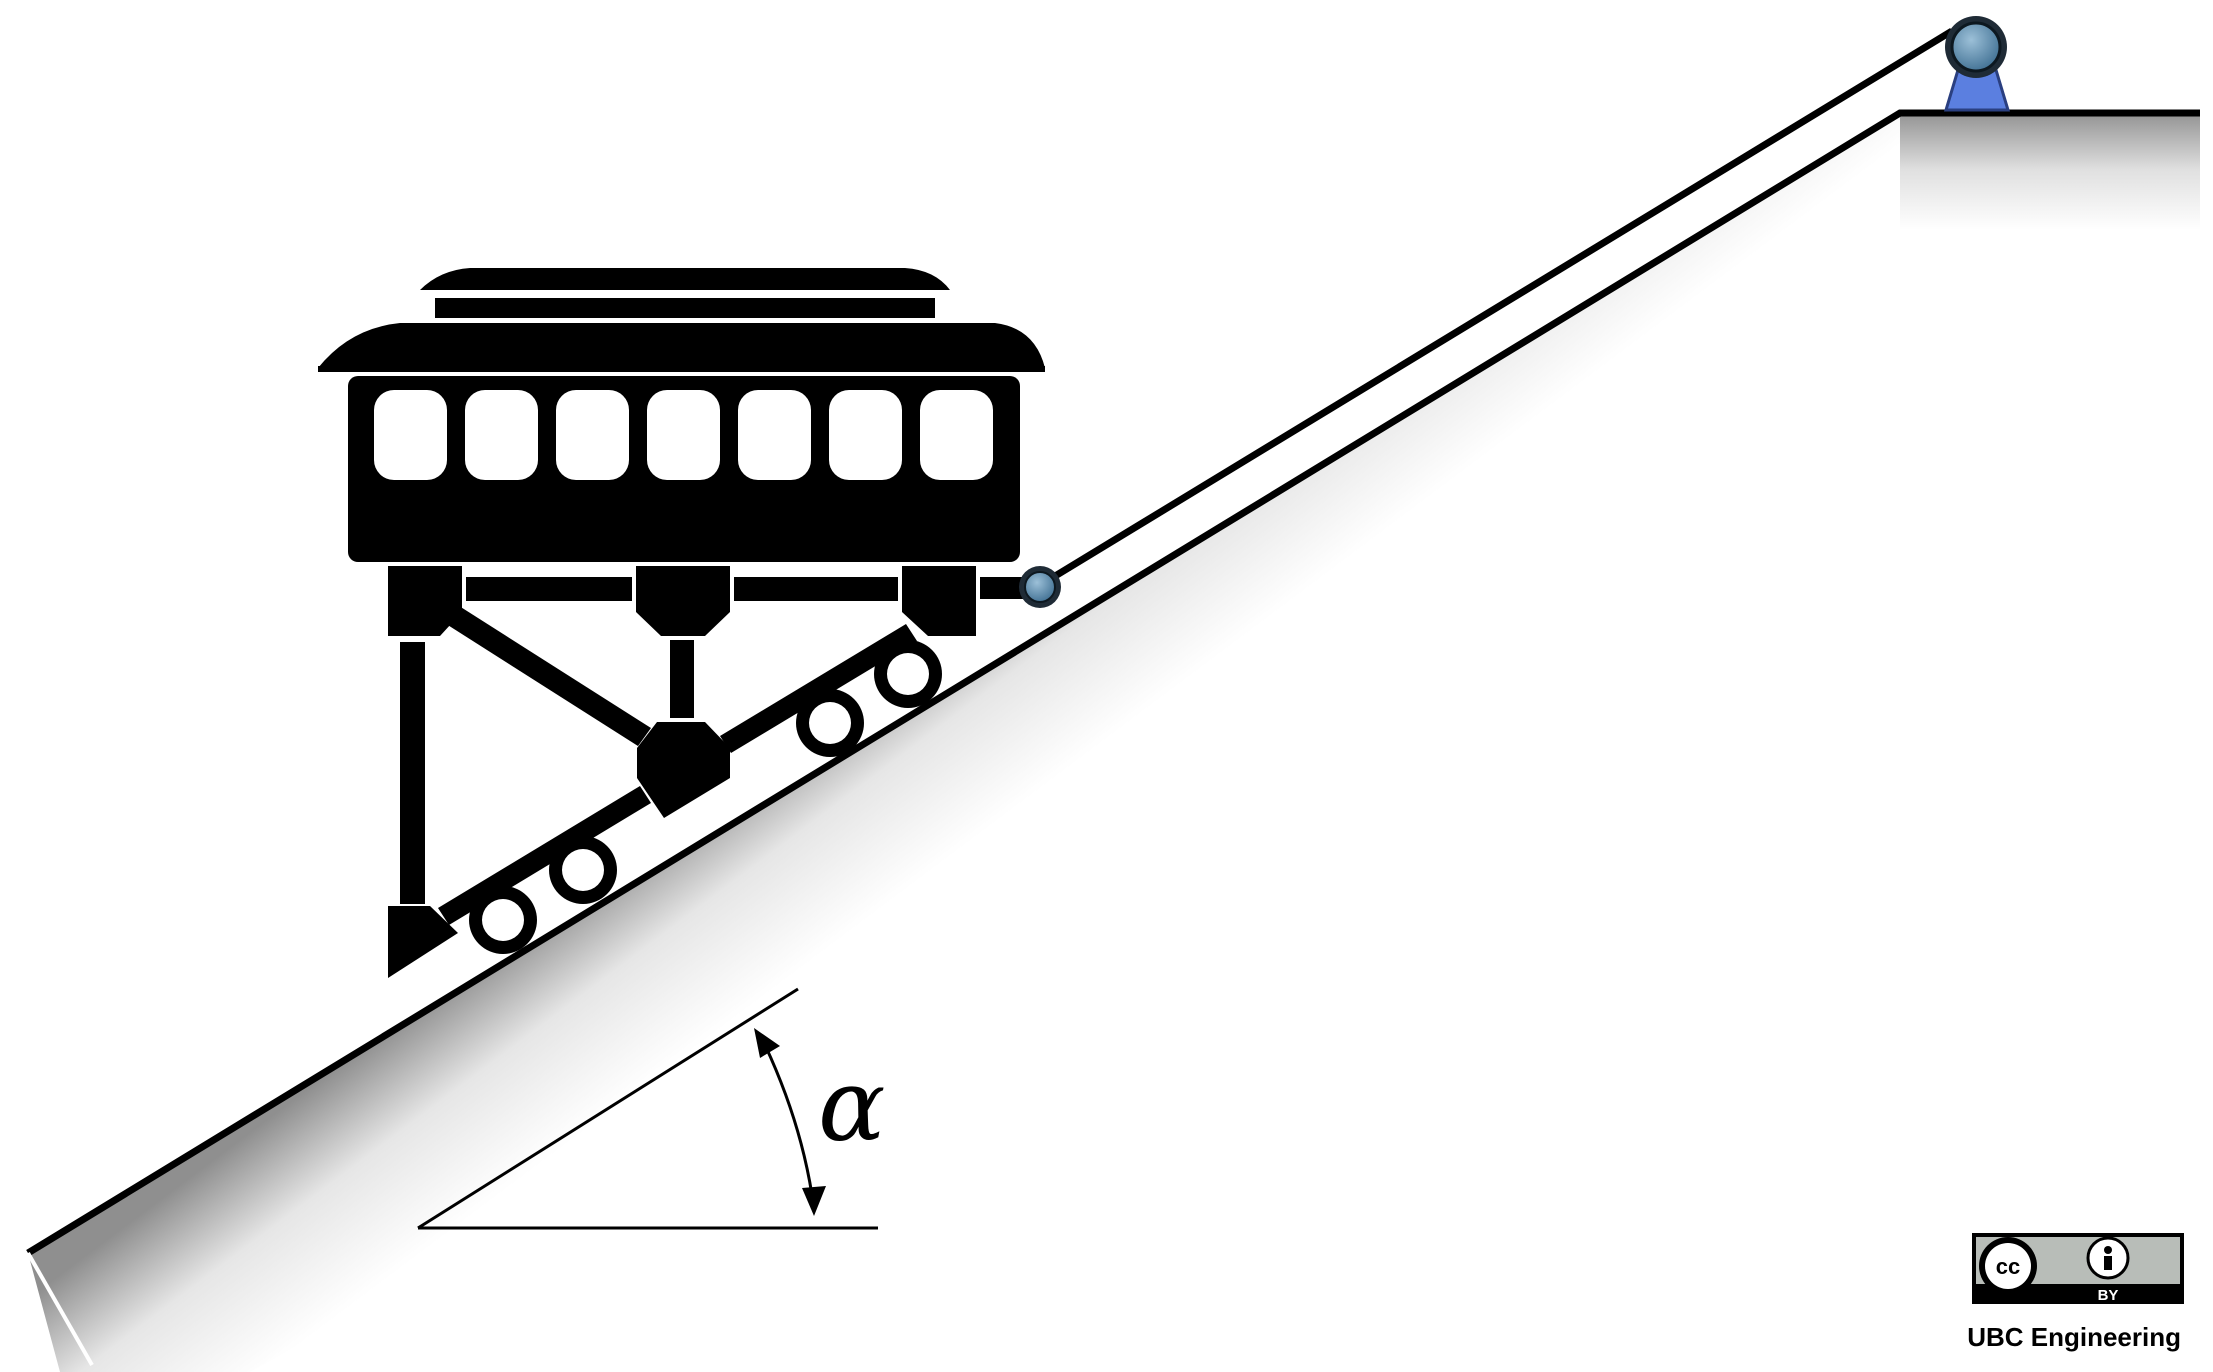 The image size is (2213, 1372). What do you see at coordinates (767, 1043) in the screenshot?
I see `arc-arrowhead-top` at bounding box center [767, 1043].